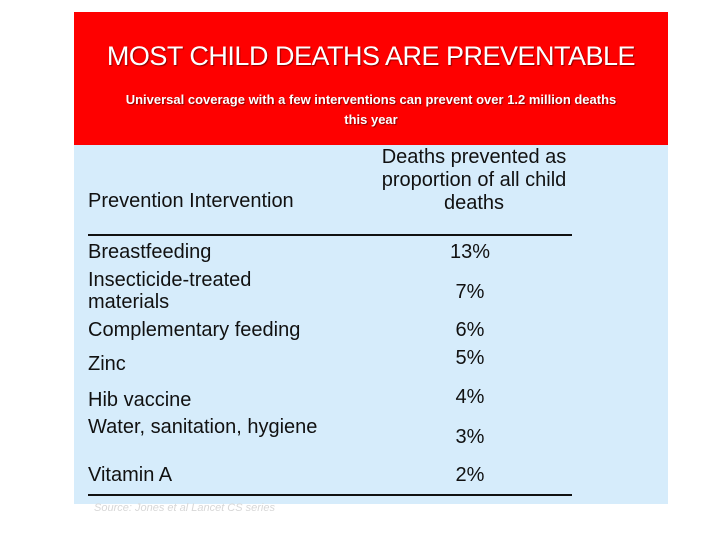 The image size is (720, 540). Describe the element at coordinates (170, 291) in the screenshot. I see `row-intervention: Insecticide-treated materials` at that location.